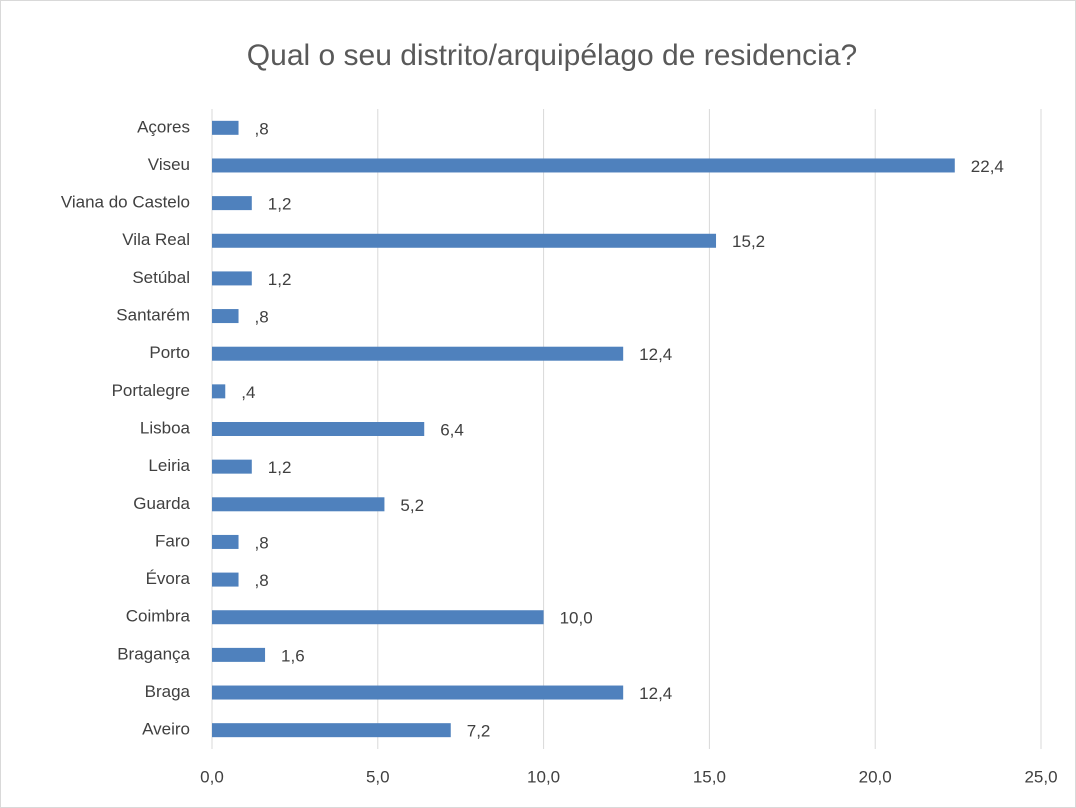 This screenshot has width=1076, height=808. Describe the element at coordinates (151, 390) in the screenshot. I see `y-tick-label: Portalegre` at that location.